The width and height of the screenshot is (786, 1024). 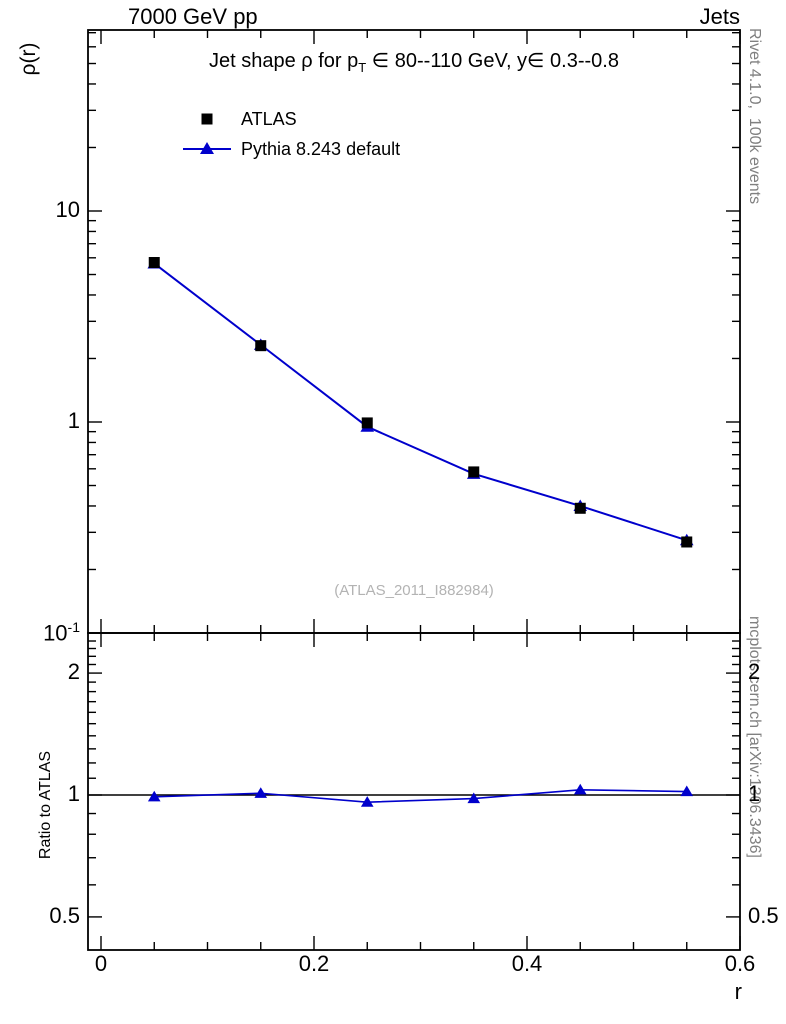 I want to click on atlas-marker-icon, so click(x=207, y=119).